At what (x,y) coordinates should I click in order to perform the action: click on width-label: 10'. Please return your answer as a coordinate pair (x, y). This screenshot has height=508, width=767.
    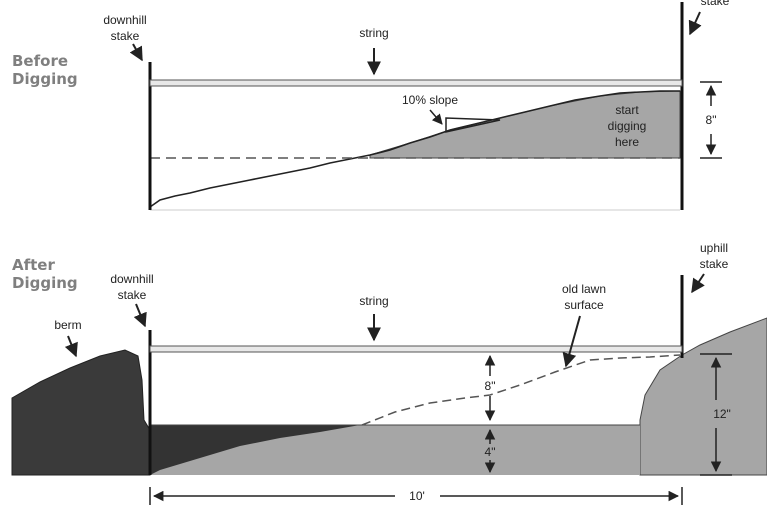
    Looking at the image, I should click on (417, 496).